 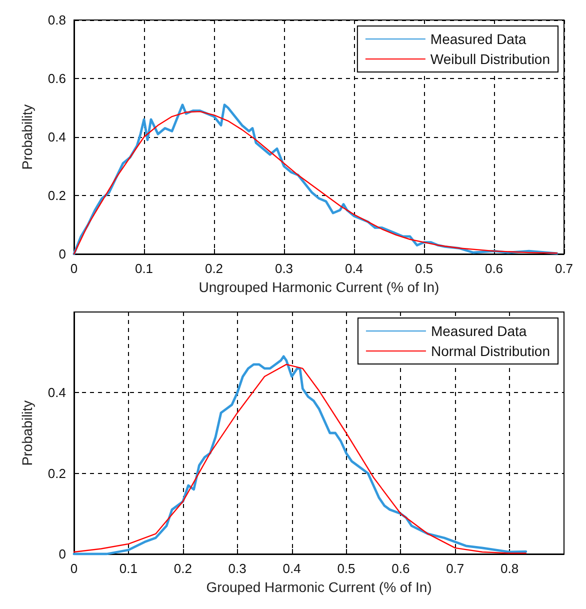 I want to click on y-tick-label: 0.8, so click(x=57, y=20).